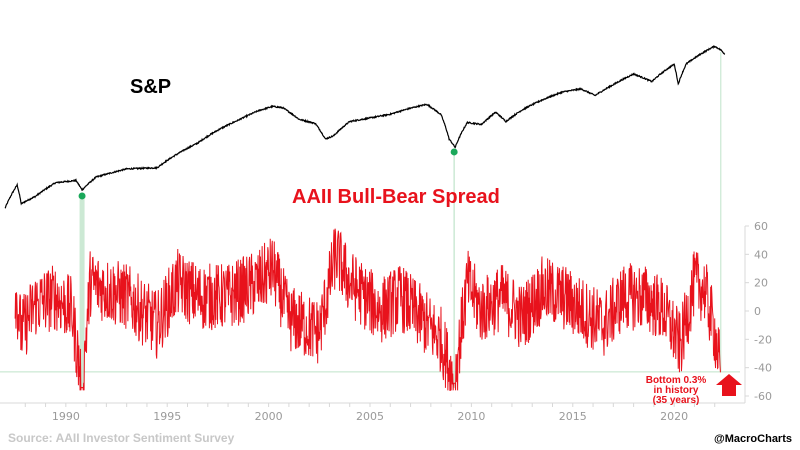  I want to click on y-tick-label: -60, so click(763, 396).